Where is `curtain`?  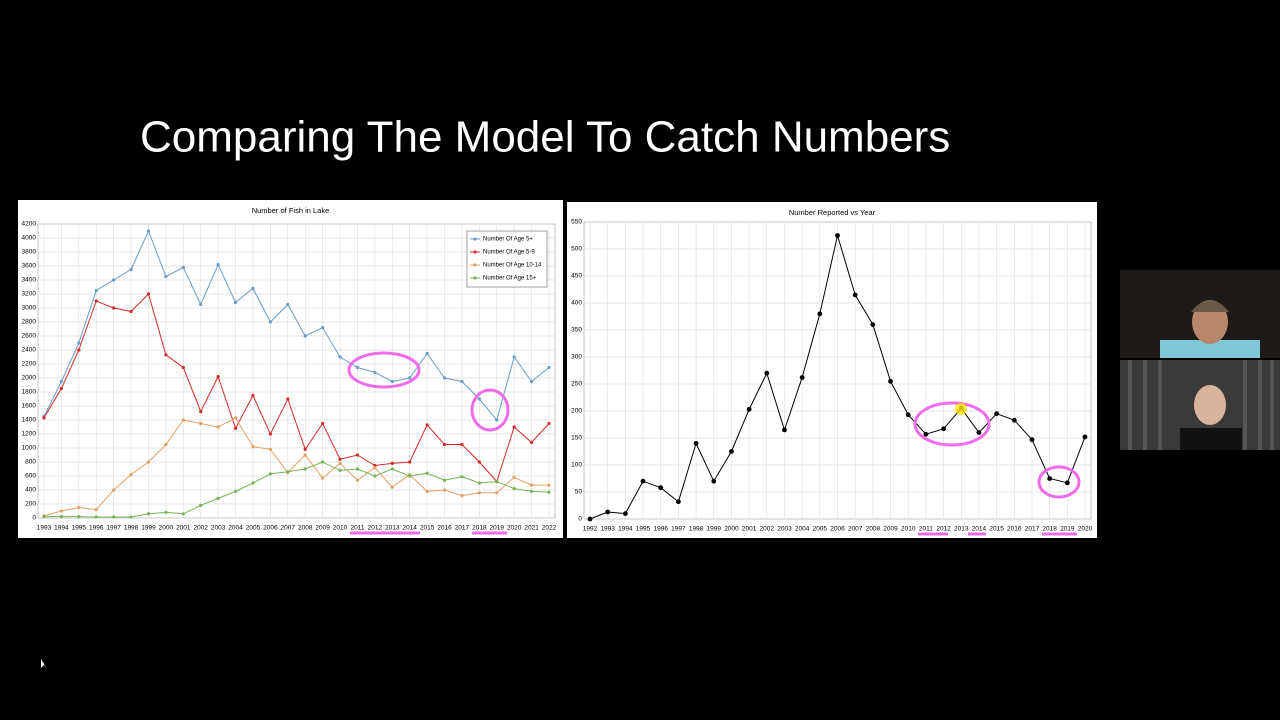
curtain is located at coordinates (1201, 405).